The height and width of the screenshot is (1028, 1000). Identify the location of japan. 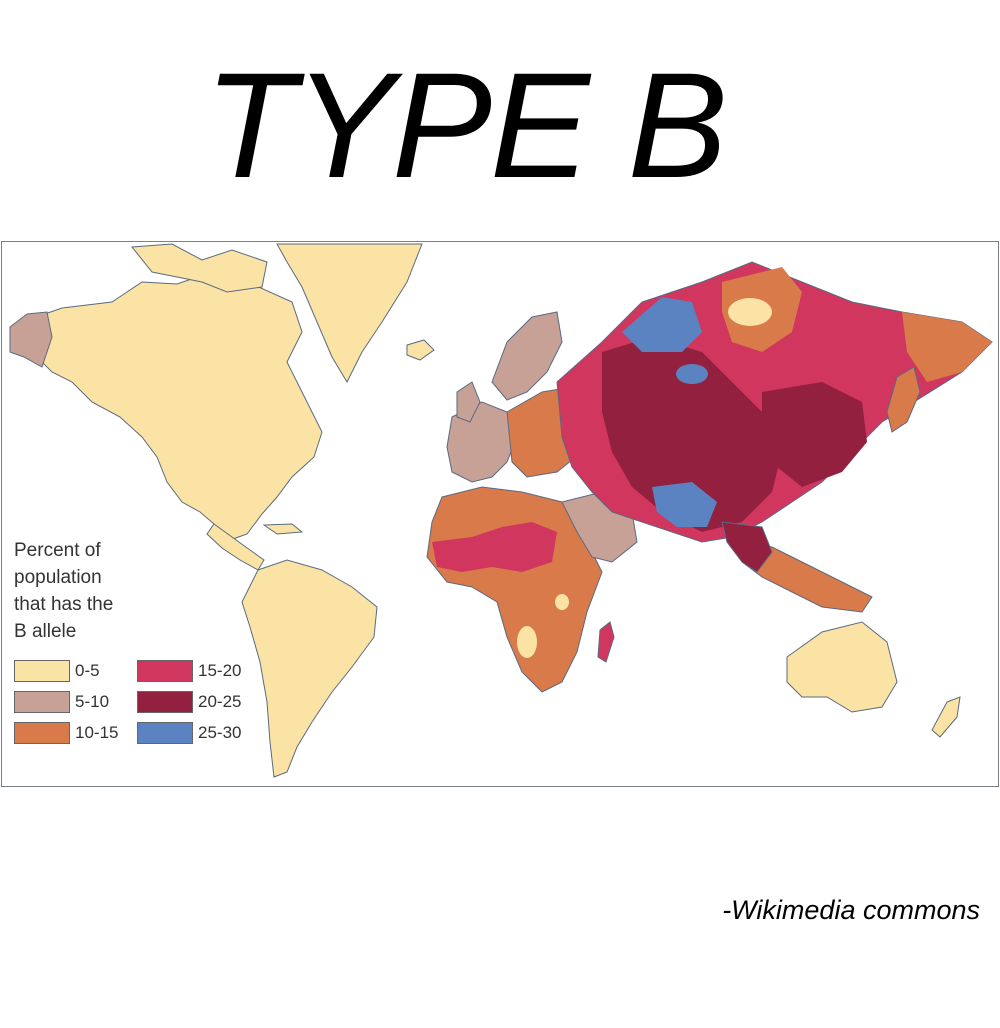
(903, 399).